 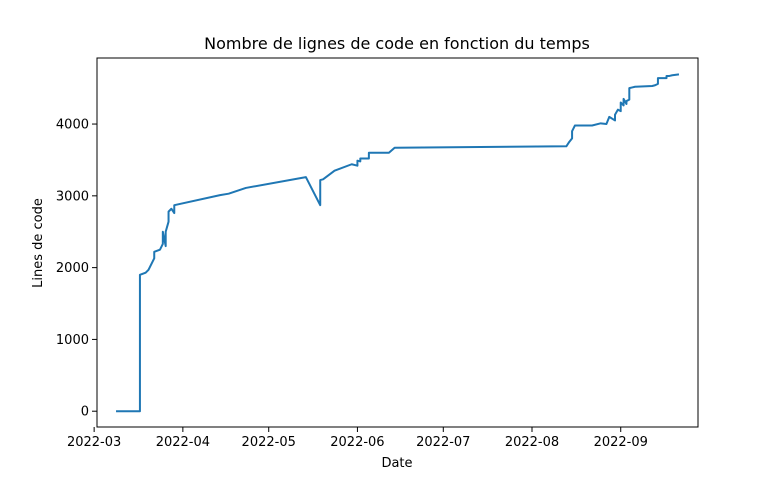 I want to click on y-tick-label: 0, so click(x=85, y=412).